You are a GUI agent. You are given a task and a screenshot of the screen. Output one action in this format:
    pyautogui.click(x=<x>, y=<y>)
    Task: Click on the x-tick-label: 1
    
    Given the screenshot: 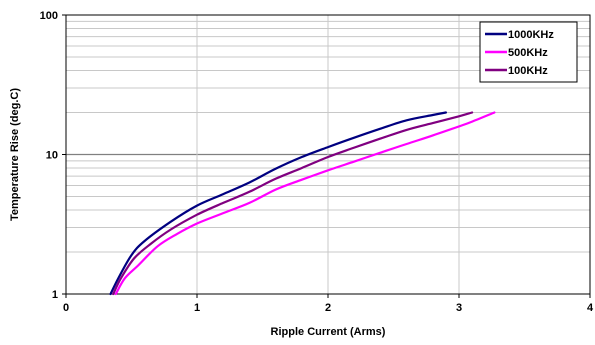 What is the action you would take?
    pyautogui.click(x=197, y=308)
    